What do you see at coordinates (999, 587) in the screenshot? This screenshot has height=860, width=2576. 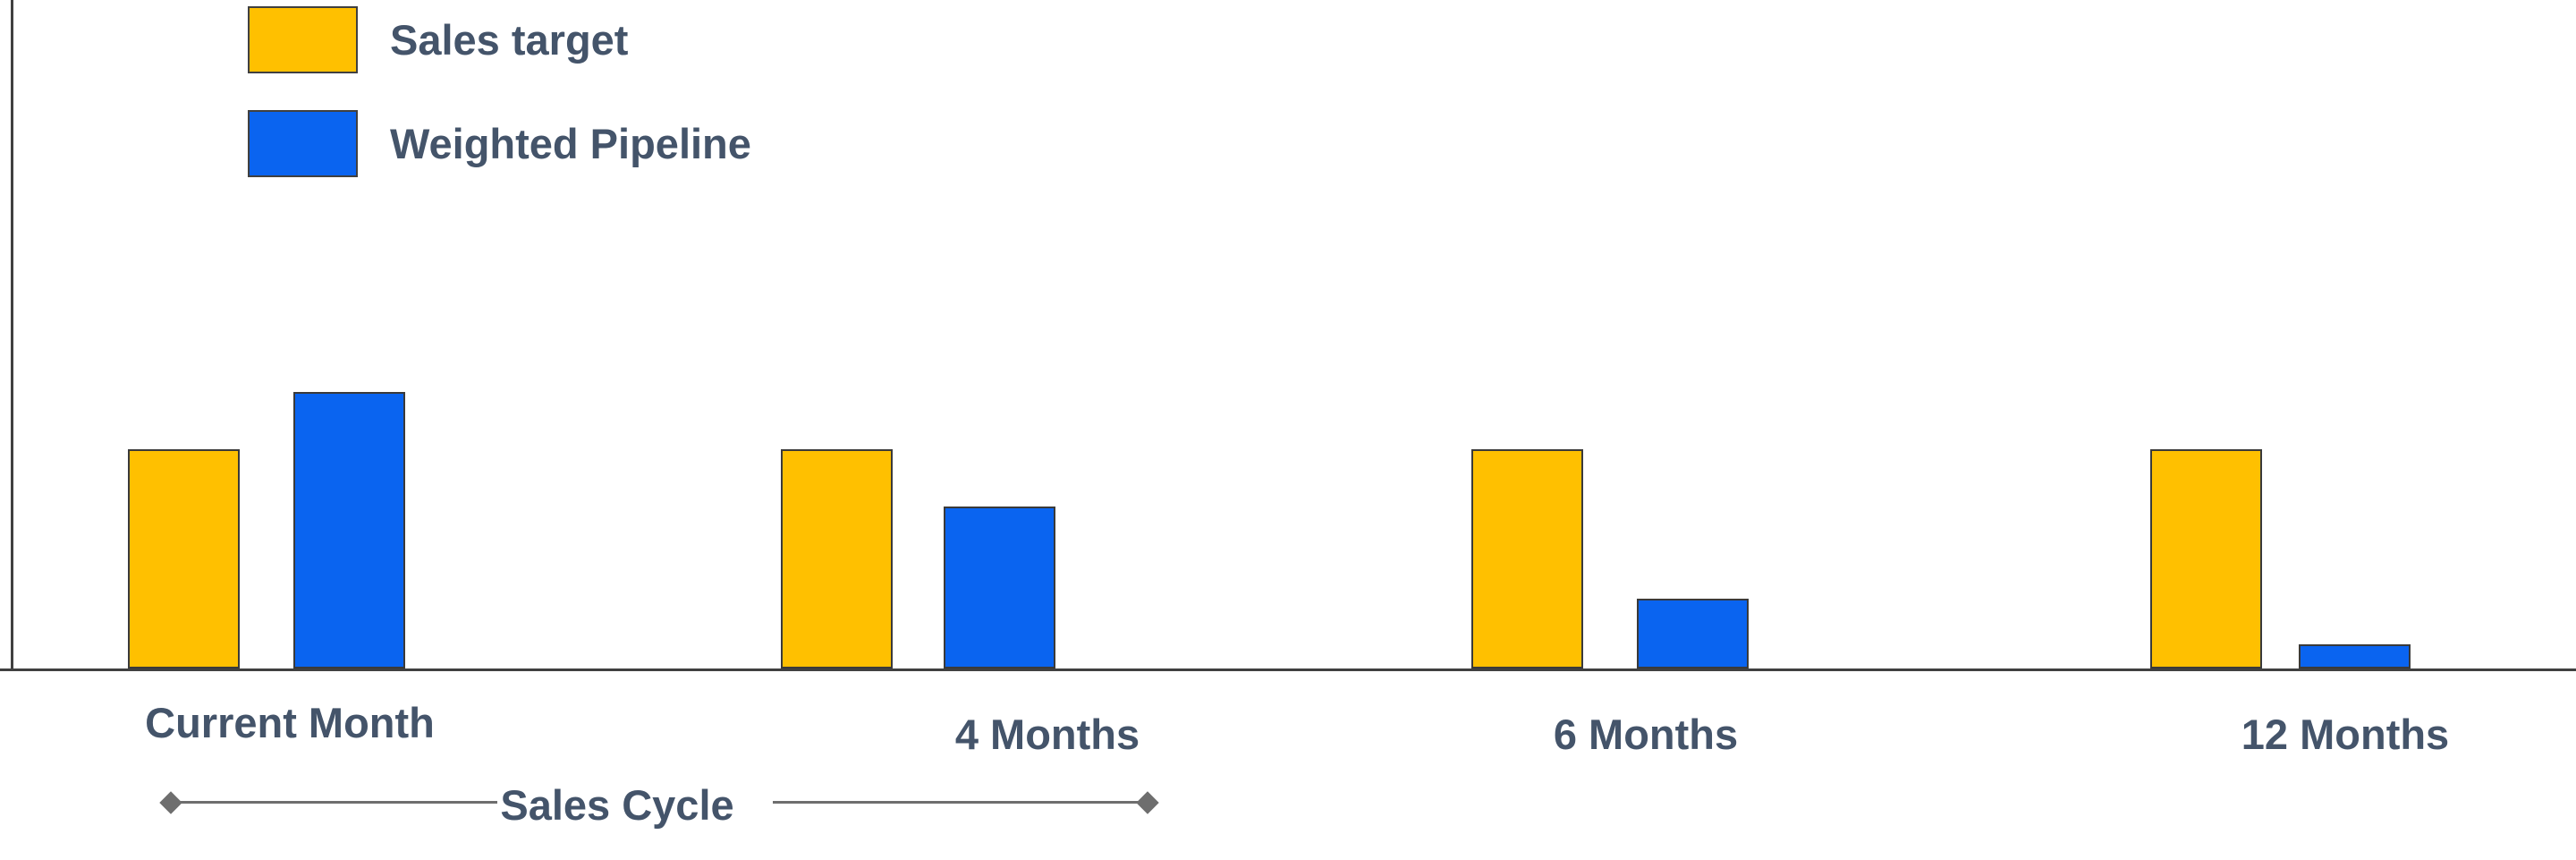 I see `bar-weighted-pipeline-4-months` at bounding box center [999, 587].